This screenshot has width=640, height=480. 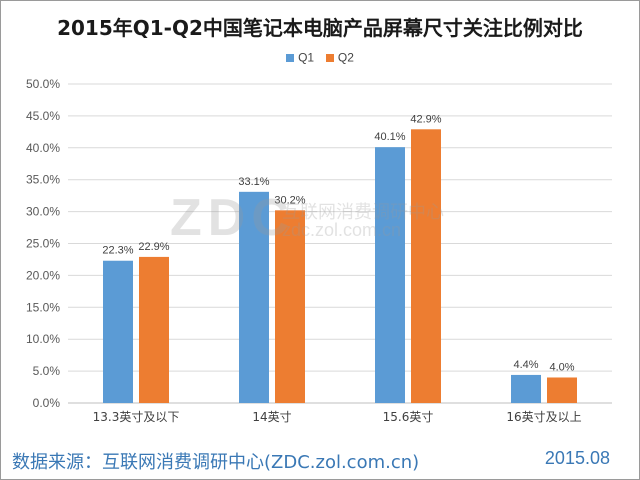 What do you see at coordinates (47, 403) in the screenshot?
I see `y-tick-label: 0.0%` at bounding box center [47, 403].